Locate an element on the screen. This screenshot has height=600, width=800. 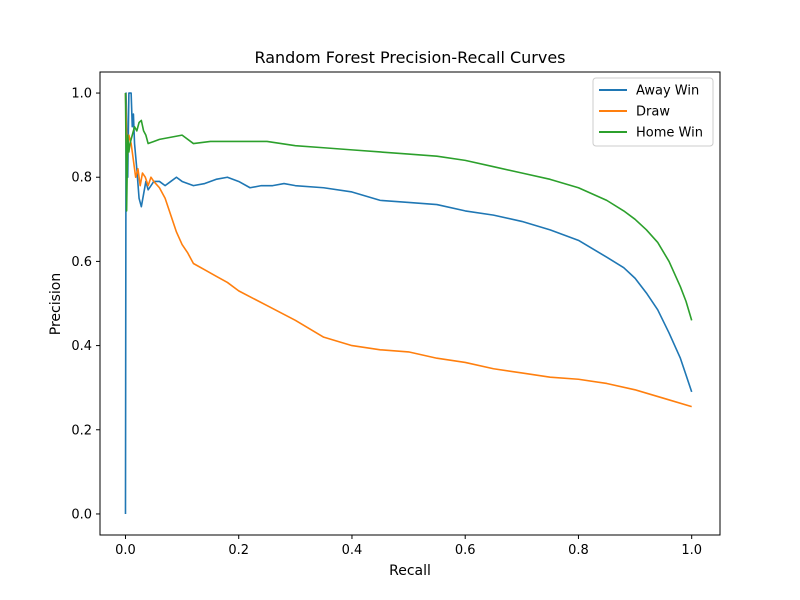
x-tick-label: 0.4 is located at coordinates (352, 550).